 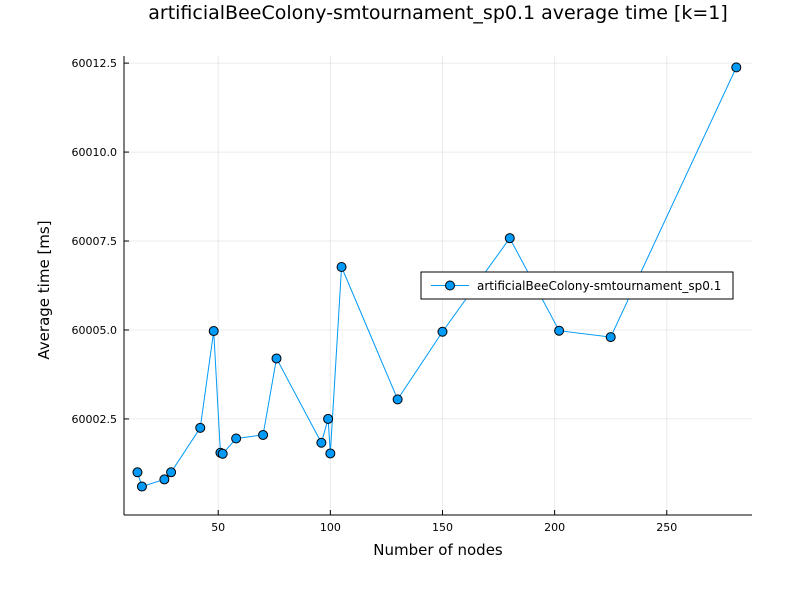 I want to click on y-tick-label: 60007.5, so click(x=95, y=241).